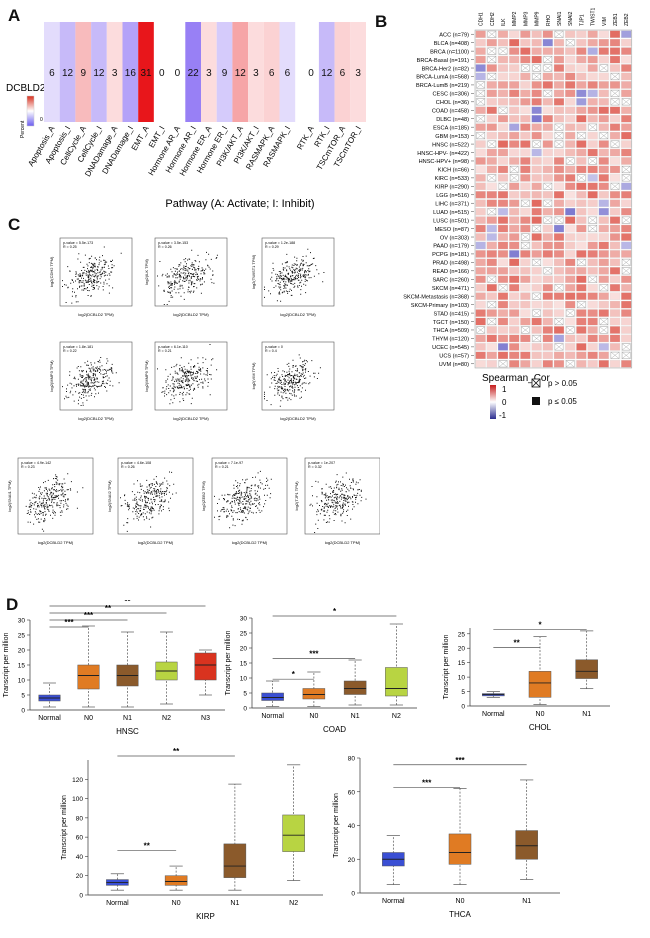 This screenshot has width=650, height=938. Describe the element at coordinates (81, 896) in the screenshot. I see `y-tick-label: 0` at that location.